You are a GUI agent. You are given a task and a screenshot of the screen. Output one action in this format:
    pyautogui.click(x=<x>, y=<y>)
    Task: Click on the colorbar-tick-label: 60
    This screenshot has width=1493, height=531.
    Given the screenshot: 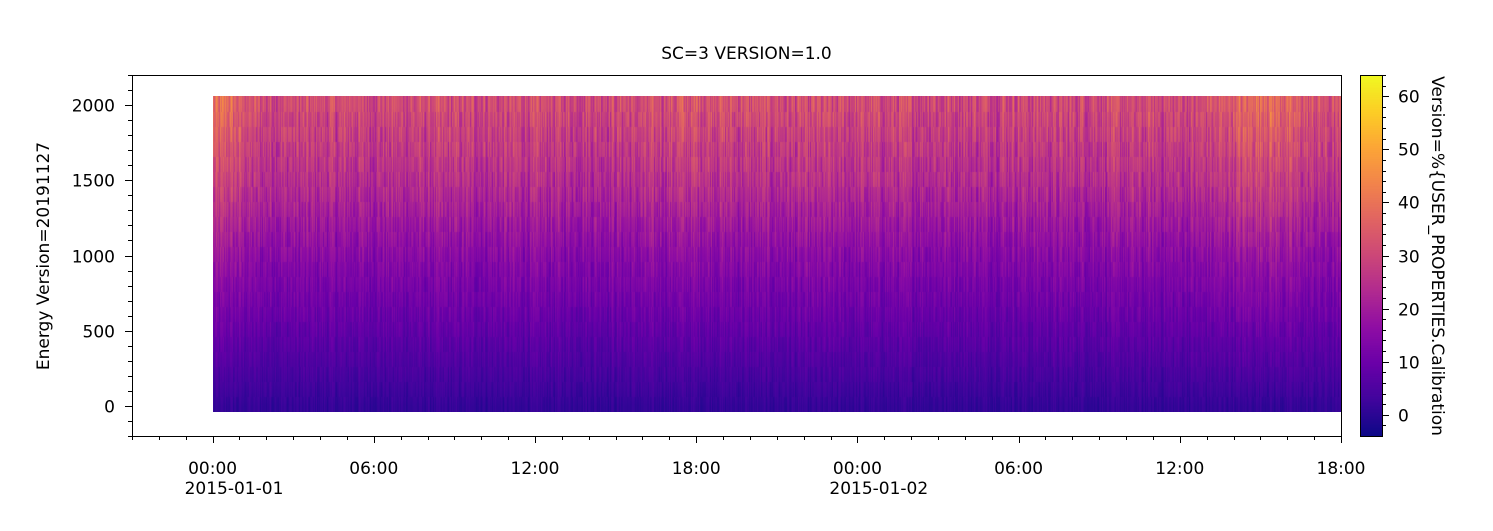 What is the action you would take?
    pyautogui.click(x=1409, y=98)
    